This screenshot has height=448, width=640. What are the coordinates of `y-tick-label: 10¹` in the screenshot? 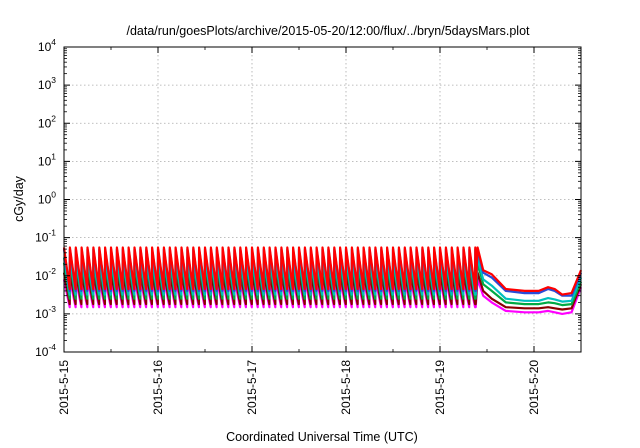 It's located at (47, 159).